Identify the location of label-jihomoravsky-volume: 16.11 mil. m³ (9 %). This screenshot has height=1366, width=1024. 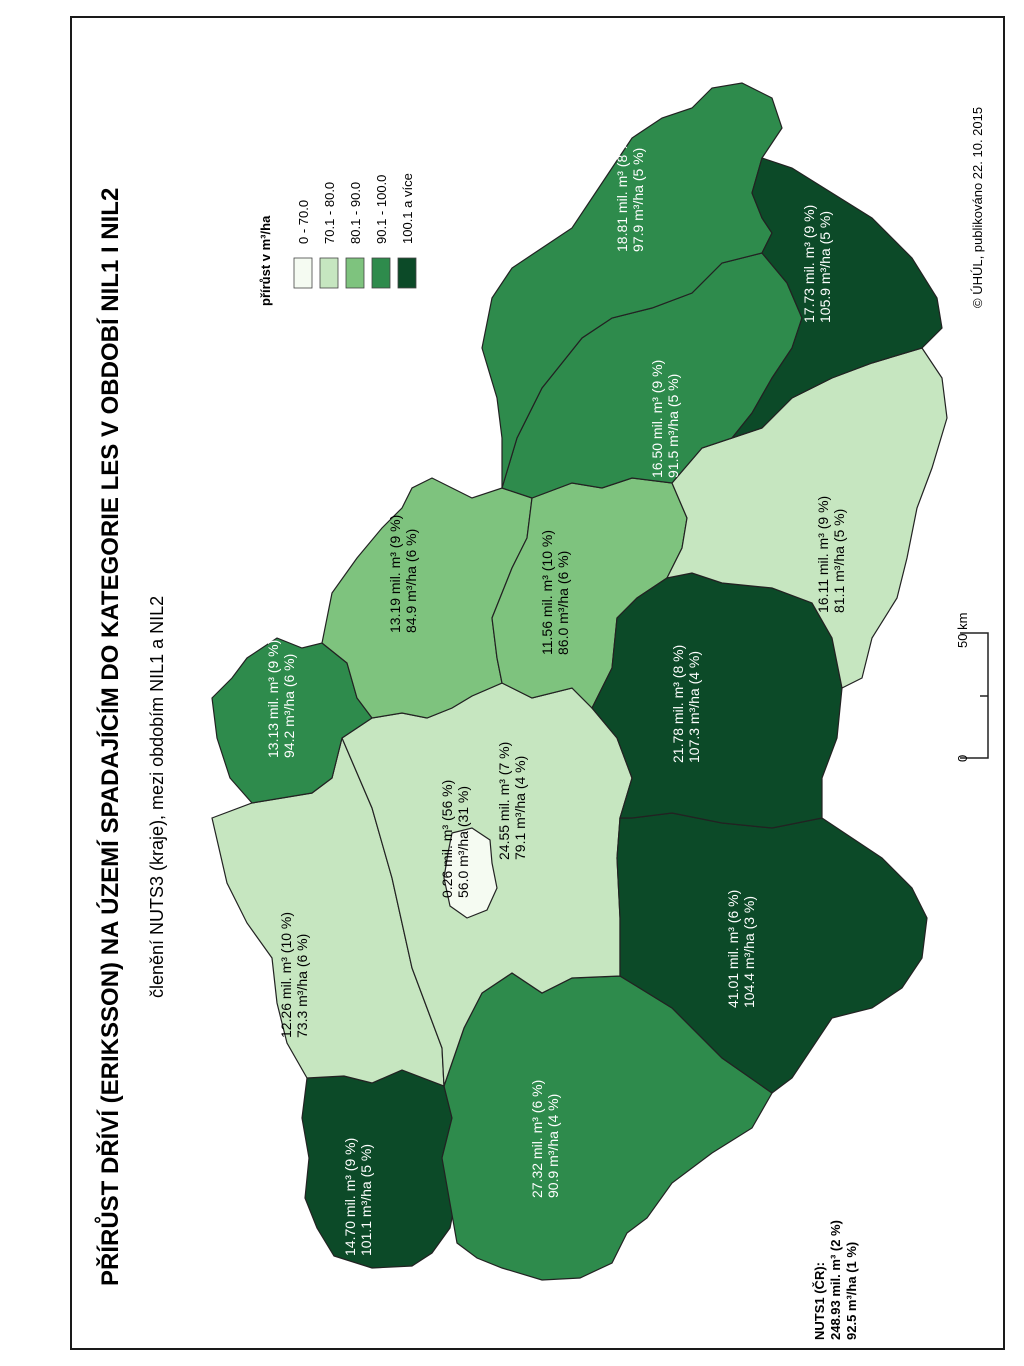
(823, 554).